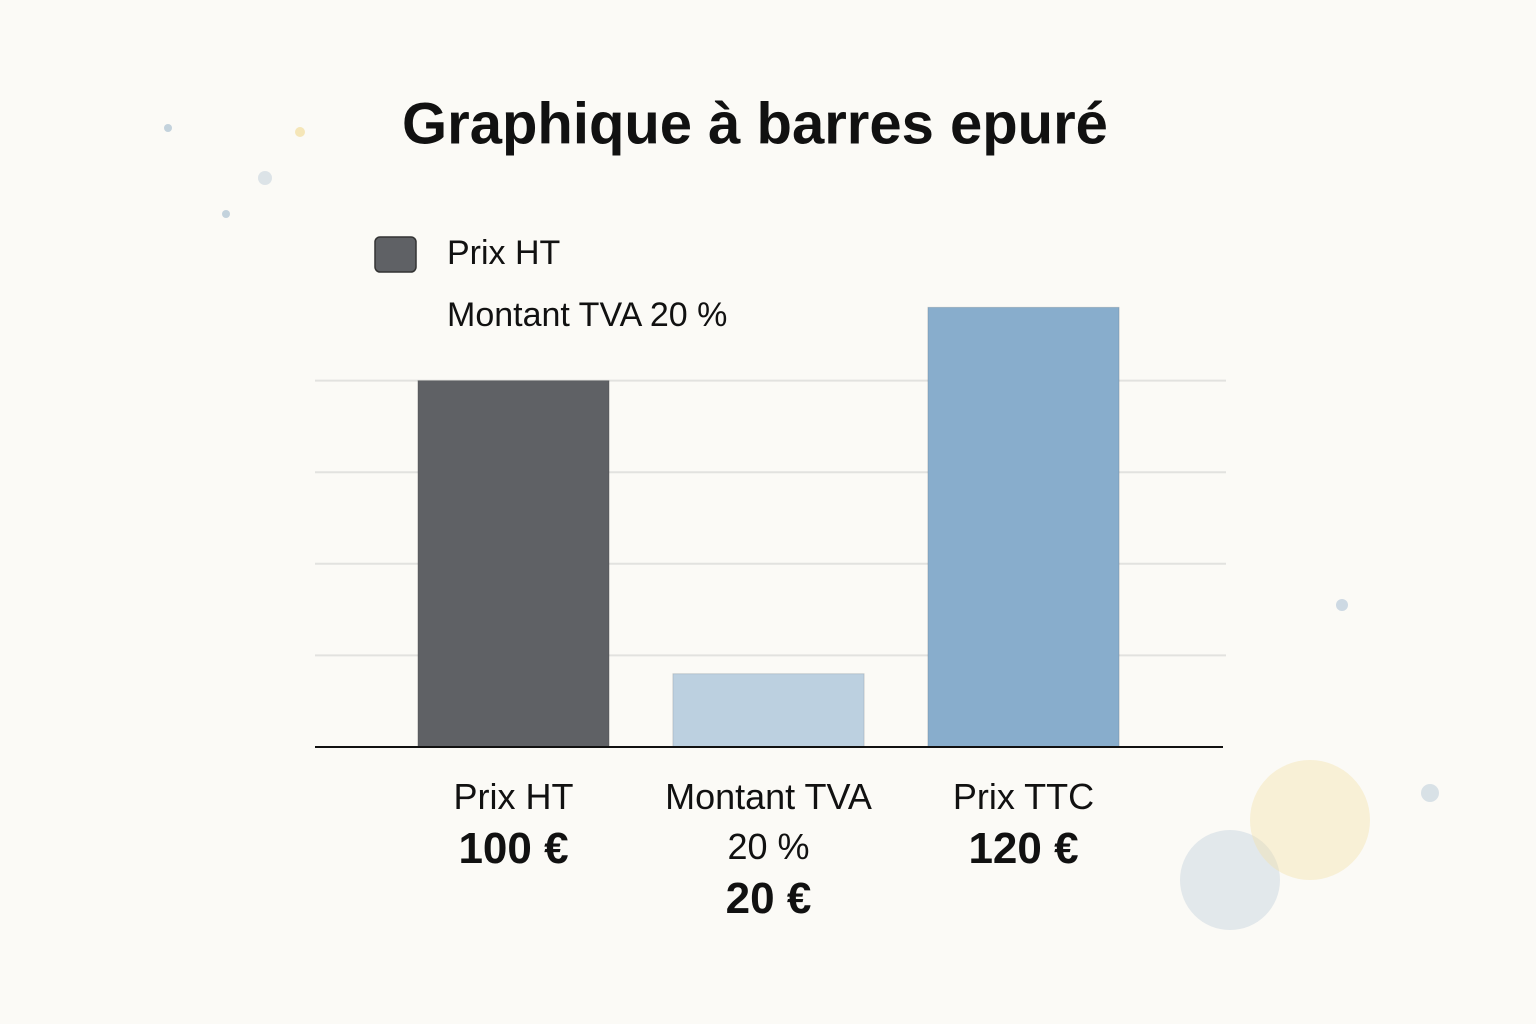 The height and width of the screenshot is (1024, 1536). What do you see at coordinates (768, 821) in the screenshot?
I see `x-tick-label: Montant TVA 20 %` at bounding box center [768, 821].